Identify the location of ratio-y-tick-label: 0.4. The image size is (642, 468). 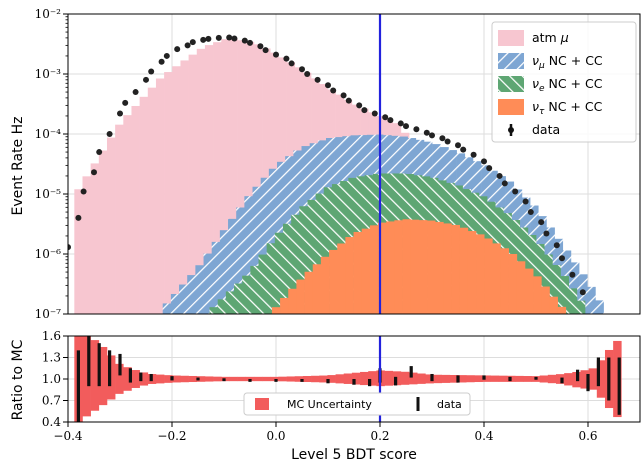
(51, 422).